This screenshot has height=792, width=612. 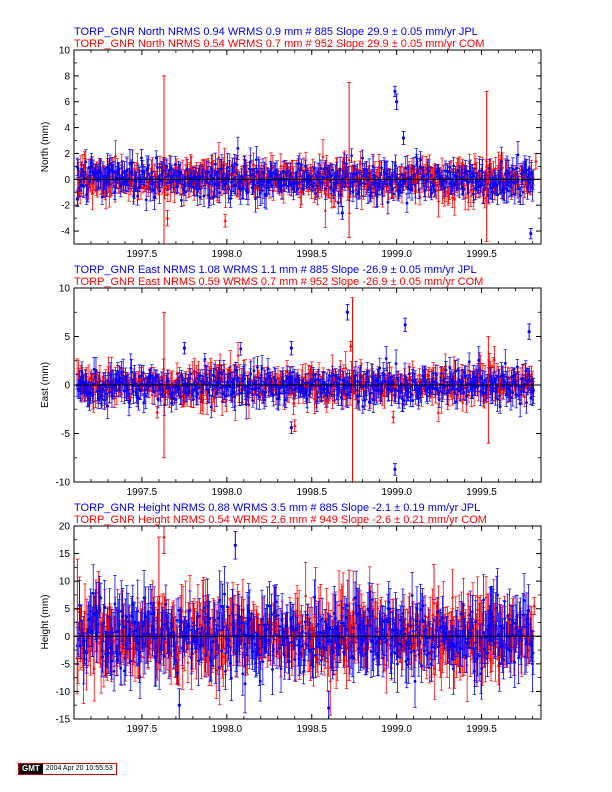 What do you see at coordinates (142, 254) in the screenshot?
I see `north-xtick-label: 1997.5` at bounding box center [142, 254].